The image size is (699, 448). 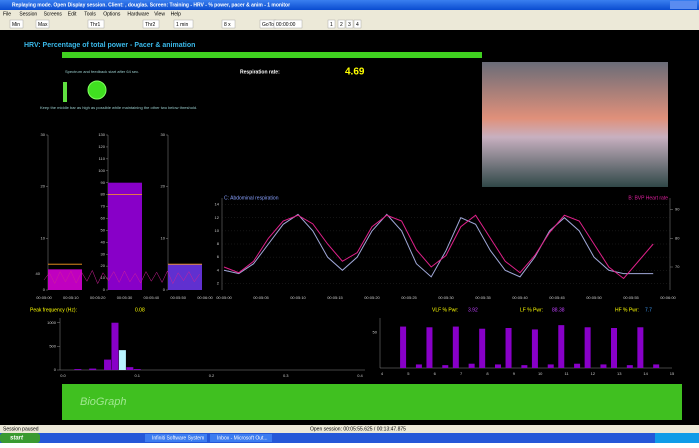 What do you see at coordinates (90, 14) in the screenshot?
I see `menu-item: Tools` at bounding box center [90, 14].